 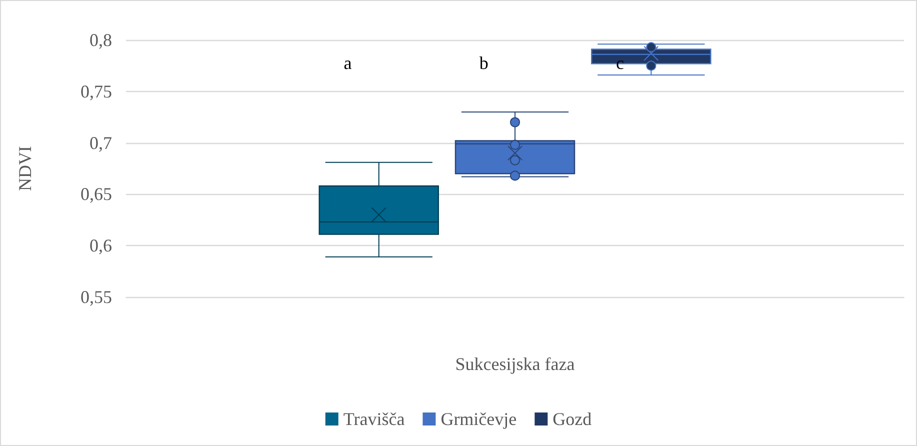 What do you see at coordinates (101, 40) in the screenshot?
I see `y-tick-label: 0,8` at bounding box center [101, 40].